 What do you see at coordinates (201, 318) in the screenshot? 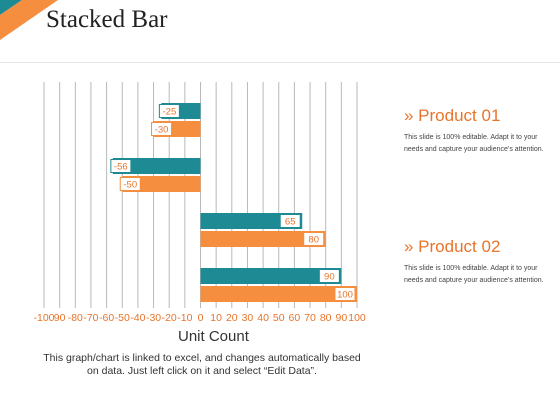
I see `x-tick-label: 0` at bounding box center [201, 318].